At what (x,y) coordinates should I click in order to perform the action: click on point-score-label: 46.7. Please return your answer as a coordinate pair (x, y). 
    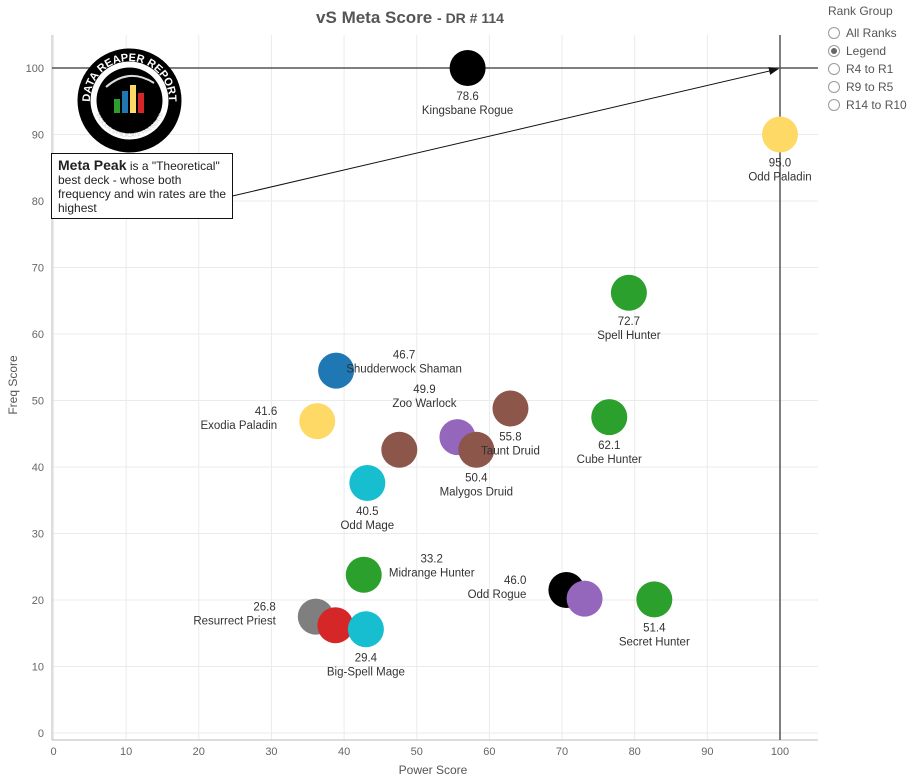
    Looking at the image, I should click on (404, 356).